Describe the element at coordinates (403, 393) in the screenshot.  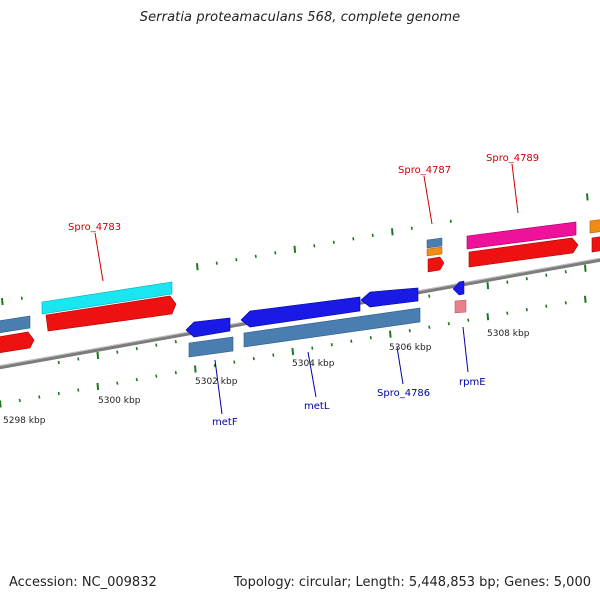
I see `label-spro-4786: Spro_4786` at that location.